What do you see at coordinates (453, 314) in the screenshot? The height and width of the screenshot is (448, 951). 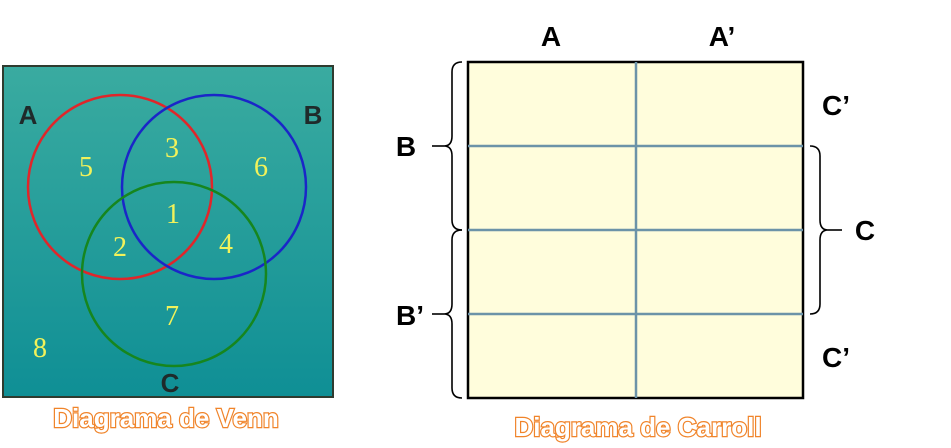 I see `brace-b-prime` at bounding box center [453, 314].